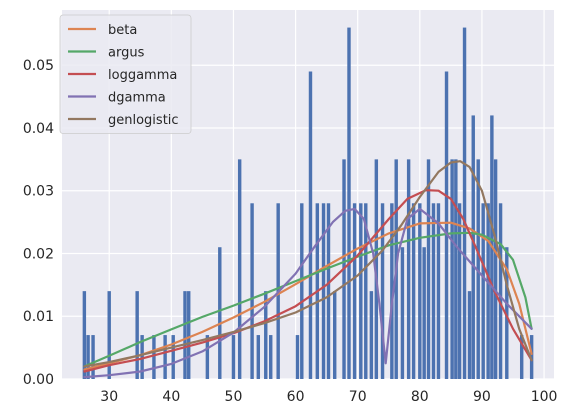  What do you see at coordinates (38, 317) in the screenshot?
I see `y-tick-label: 0.01` at bounding box center [38, 317].